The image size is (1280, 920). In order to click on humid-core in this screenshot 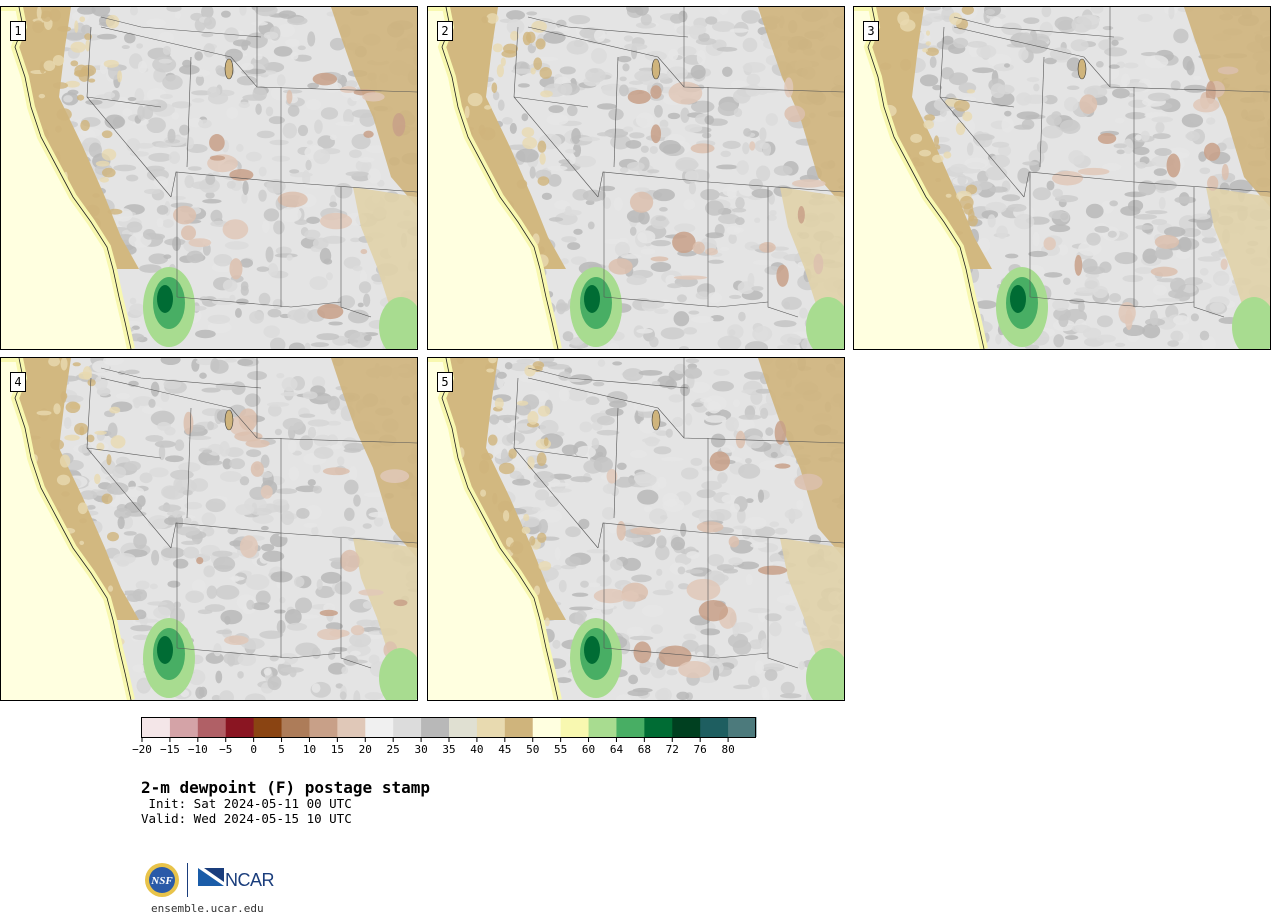, I will do `click(1018, 299)`.